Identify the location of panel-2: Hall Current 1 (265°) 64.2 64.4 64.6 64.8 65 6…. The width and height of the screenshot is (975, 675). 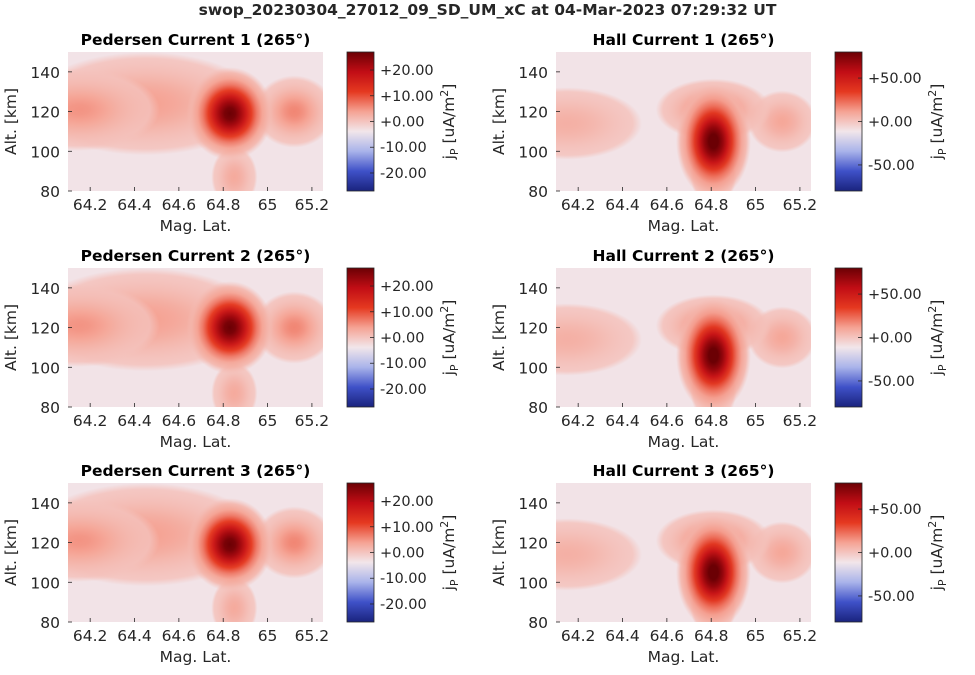
(719, 133).